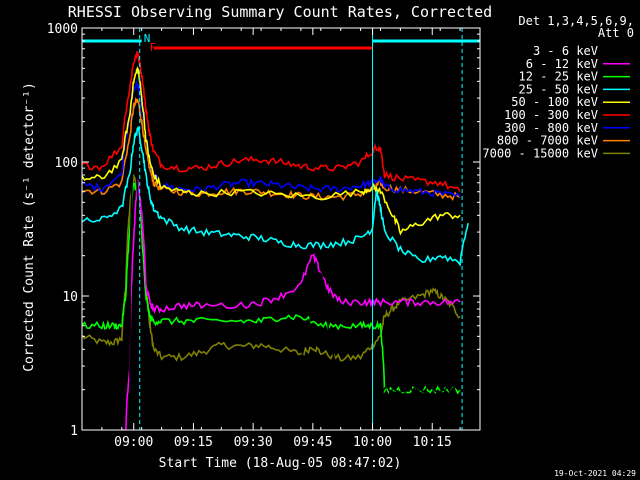 The image size is (640, 480). What do you see at coordinates (74, 431) in the screenshot?
I see `y-tick-label: 1` at bounding box center [74, 431].